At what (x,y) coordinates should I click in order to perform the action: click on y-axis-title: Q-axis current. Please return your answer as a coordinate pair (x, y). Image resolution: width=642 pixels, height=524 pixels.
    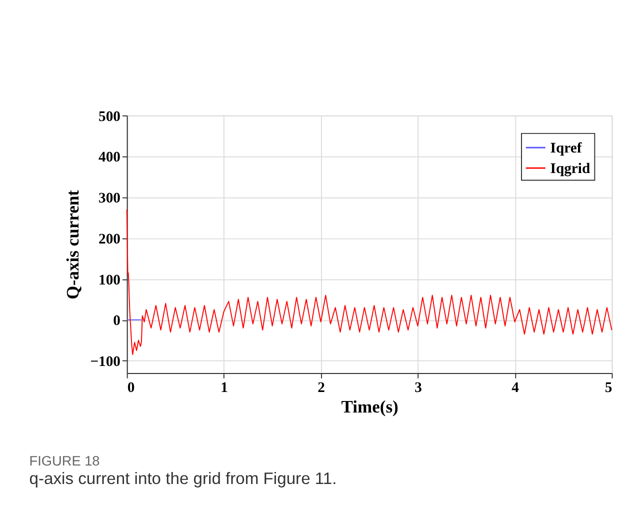
    Looking at the image, I should click on (72, 245).